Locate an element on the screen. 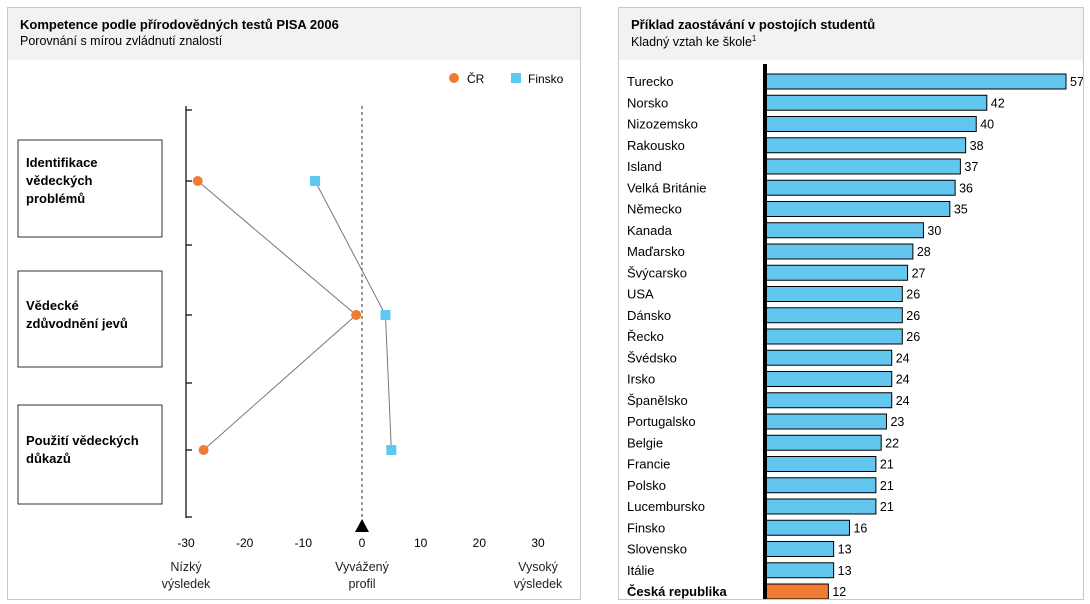 The width and height of the screenshot is (1090, 604). bar-category-label: Island is located at coordinates (644, 166).